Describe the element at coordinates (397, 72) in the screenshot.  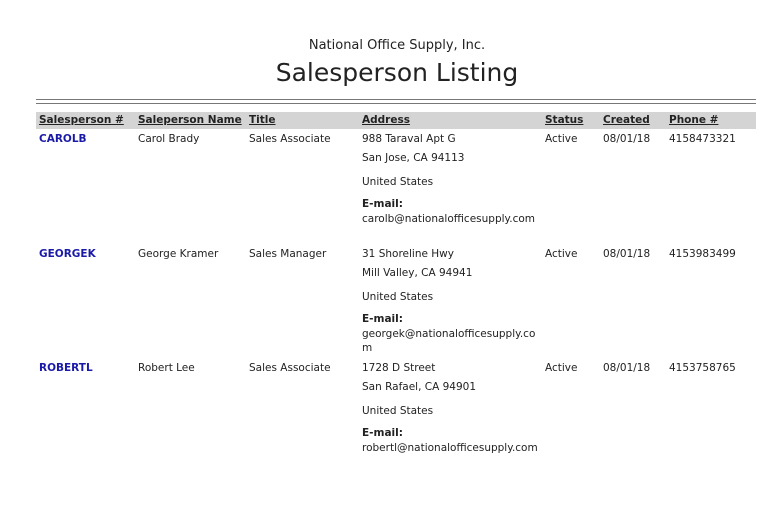
I see `report-title: Salesperson Listing` at that location.